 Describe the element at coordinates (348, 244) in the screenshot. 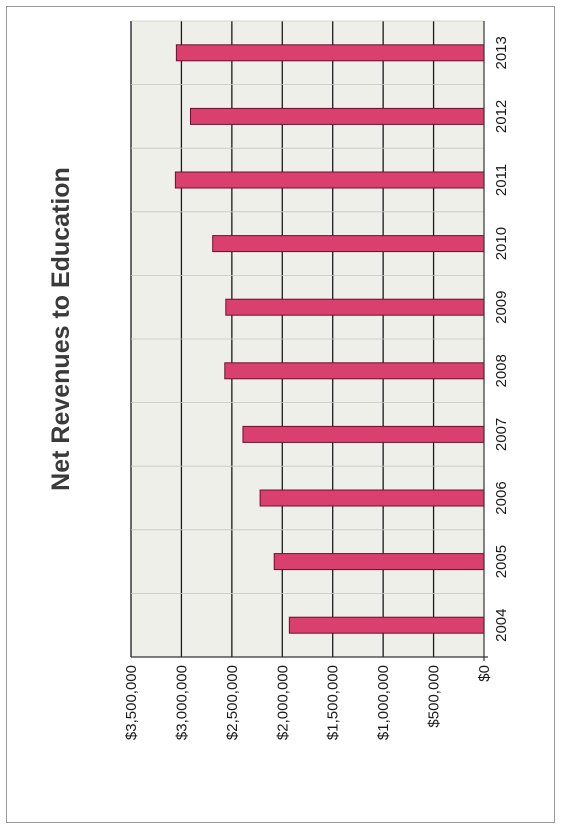

I see `bar-2010` at that location.